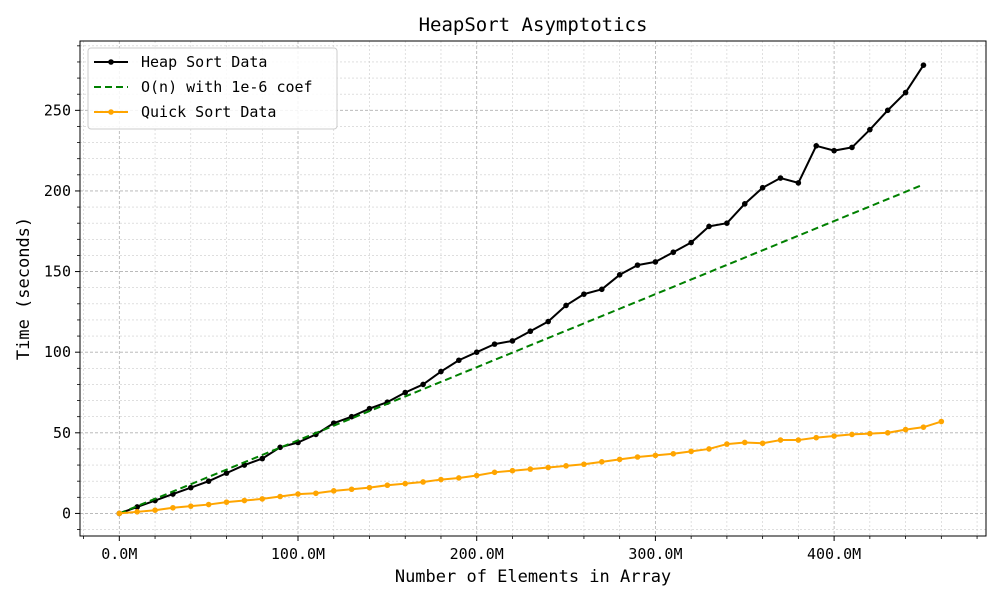 This screenshot has height=600, width=1000. Describe the element at coordinates (208, 112) in the screenshot. I see `legend-label-2: Quick Sort Data` at that location.